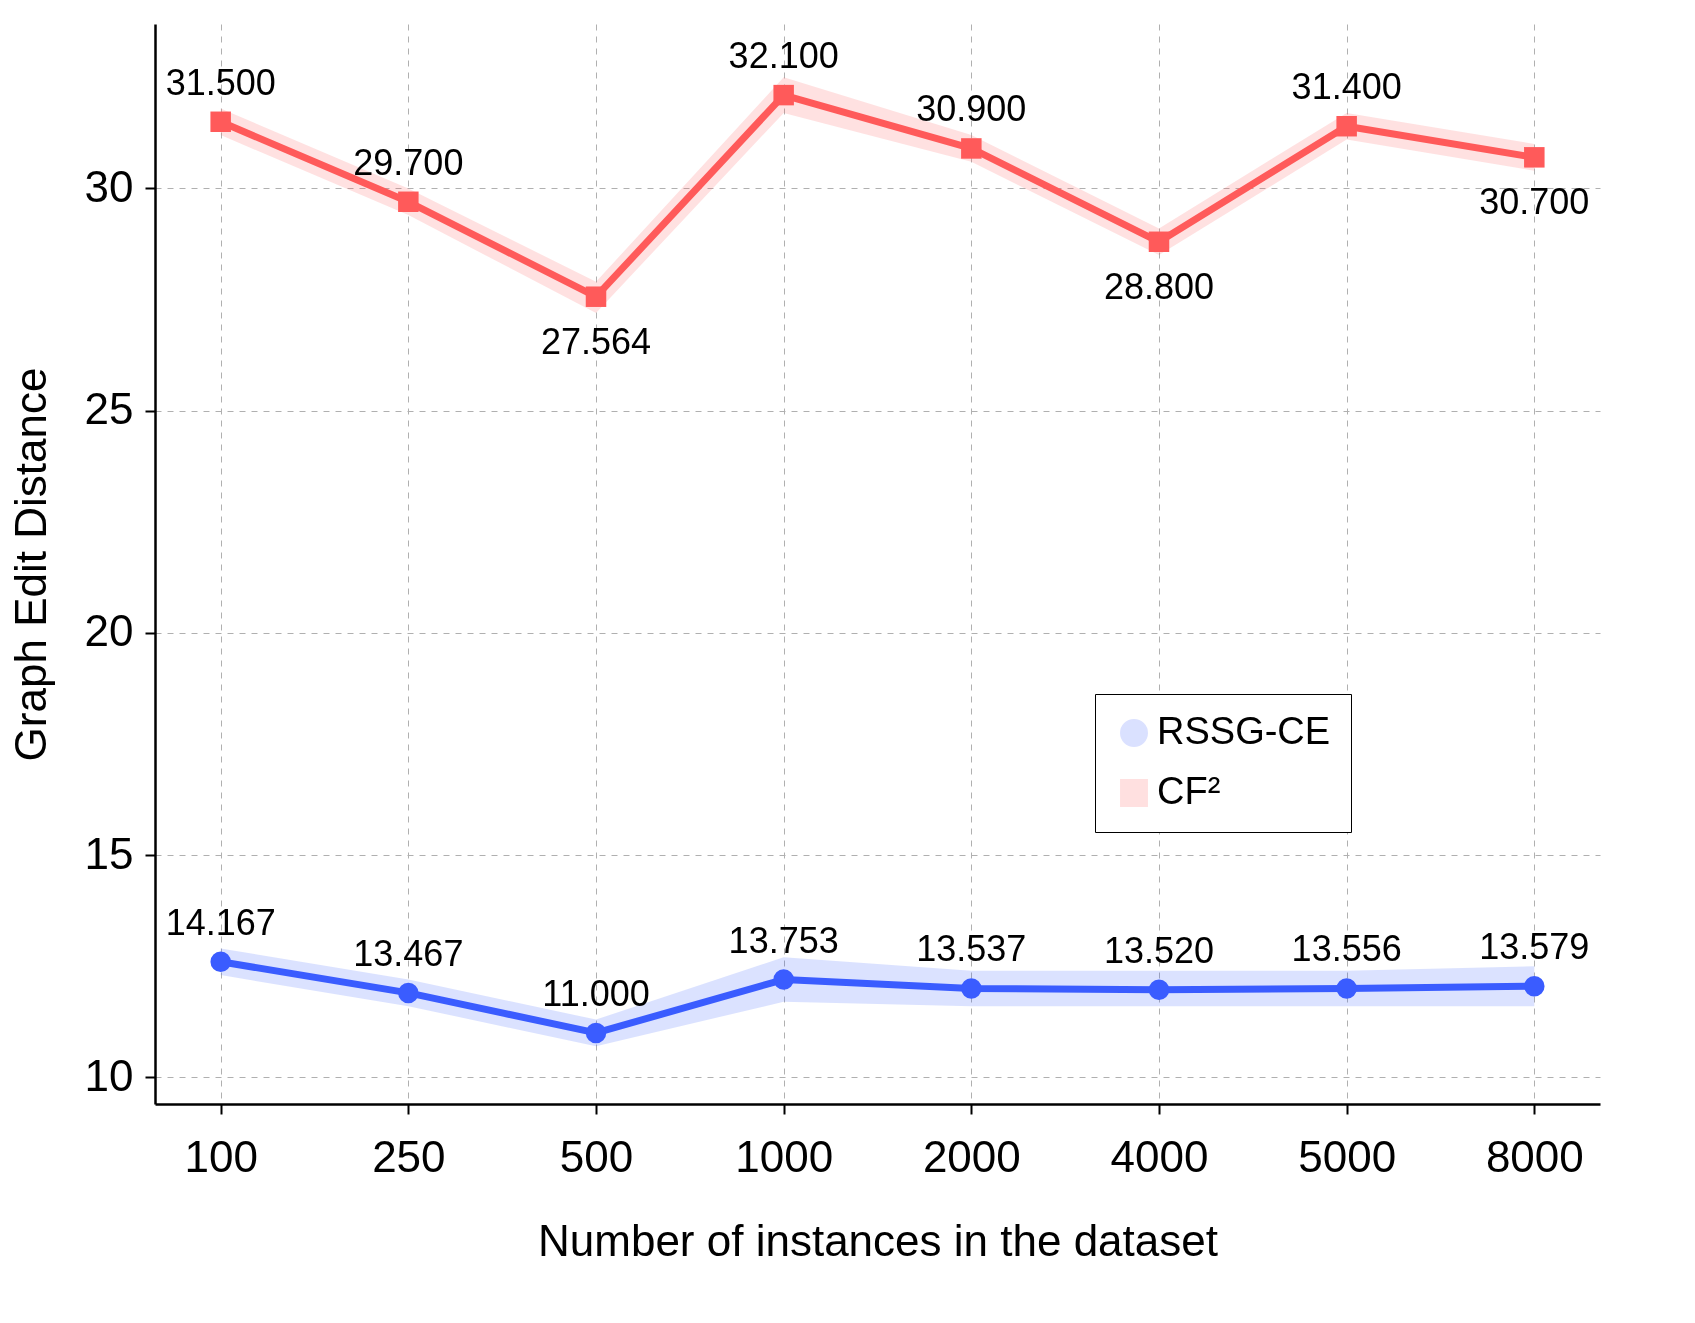  What do you see at coordinates (971, 1156) in the screenshot?
I see `x-tick-label: 2000` at bounding box center [971, 1156].